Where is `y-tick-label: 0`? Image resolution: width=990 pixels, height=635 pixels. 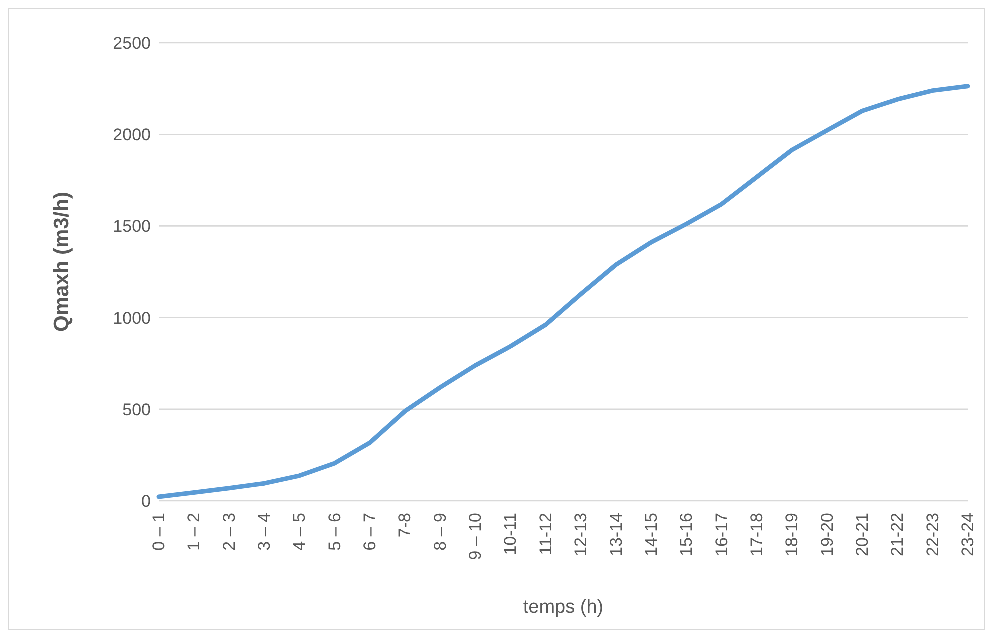
y-tick-label: 0 is located at coordinates (146, 502).